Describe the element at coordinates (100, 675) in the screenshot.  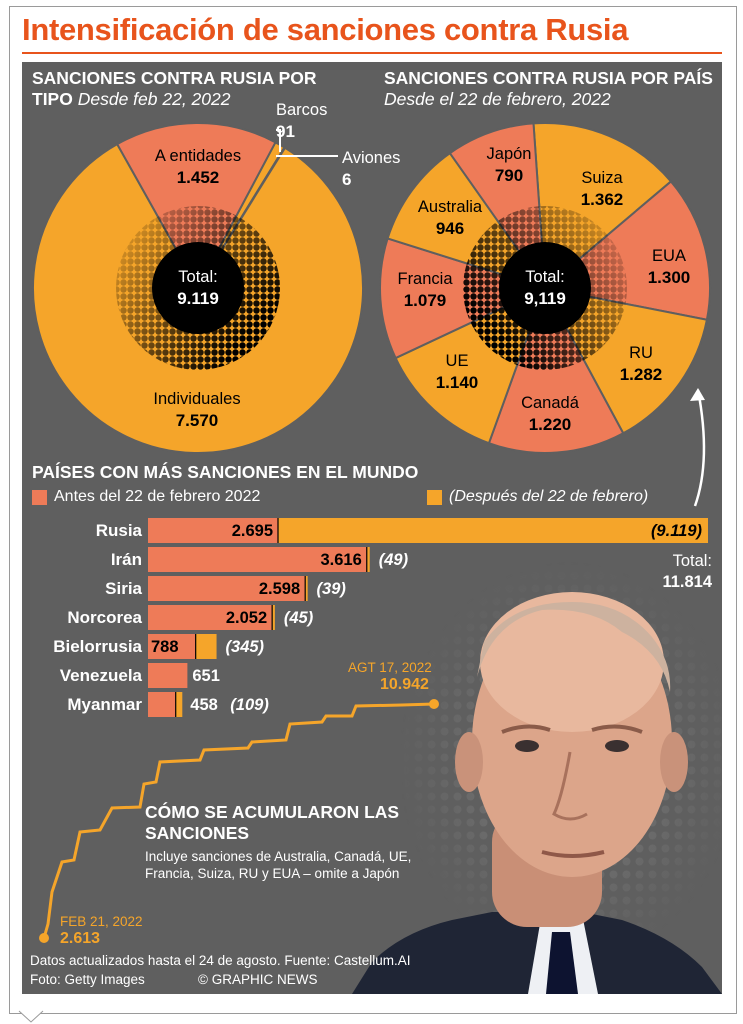
I see `bar-label-venezuela: Venezuela` at that location.